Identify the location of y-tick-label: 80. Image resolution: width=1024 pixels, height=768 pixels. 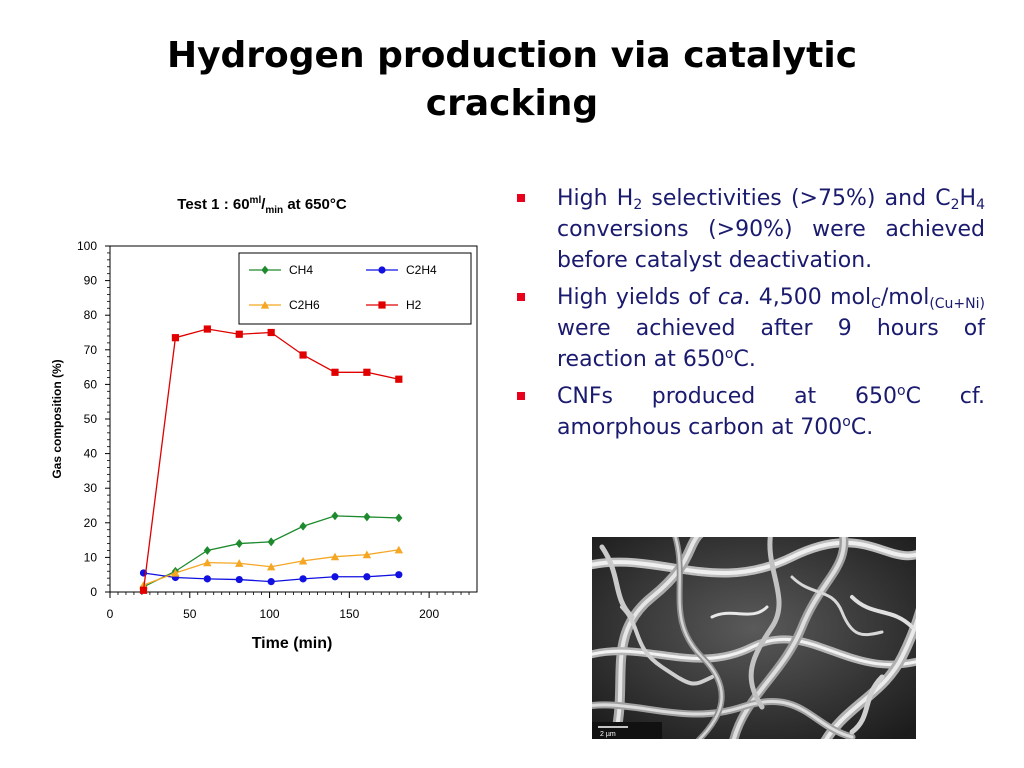
(91, 315).